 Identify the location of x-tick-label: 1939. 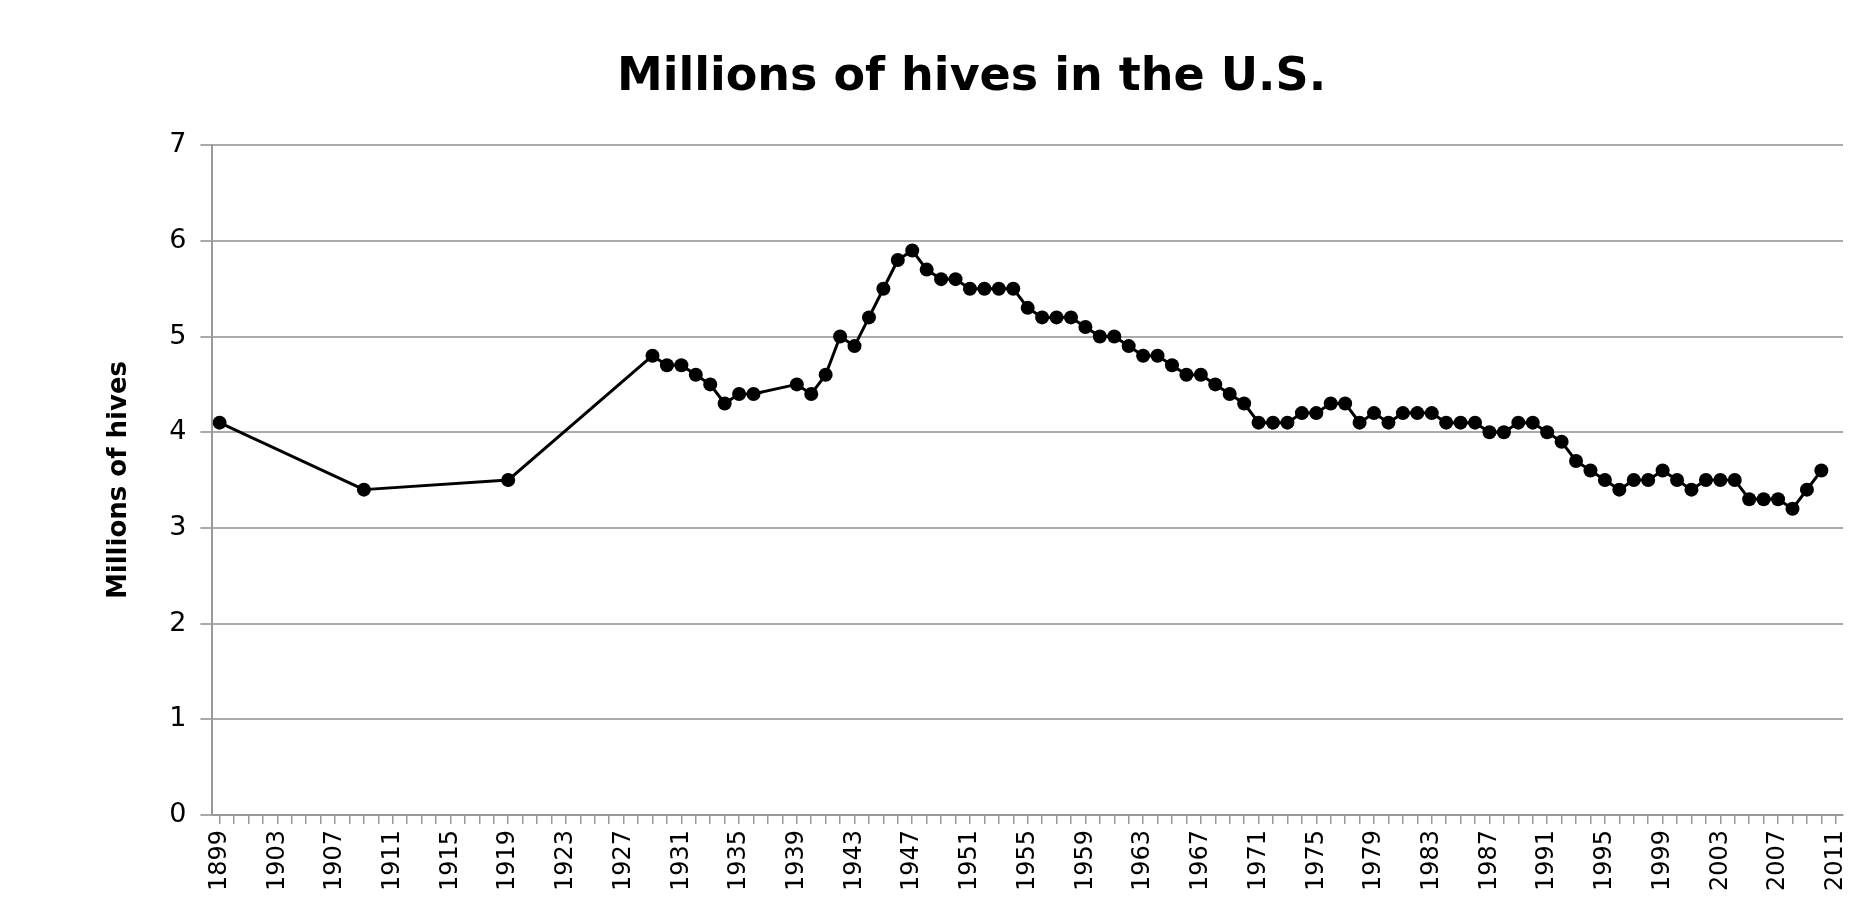
(795, 860).